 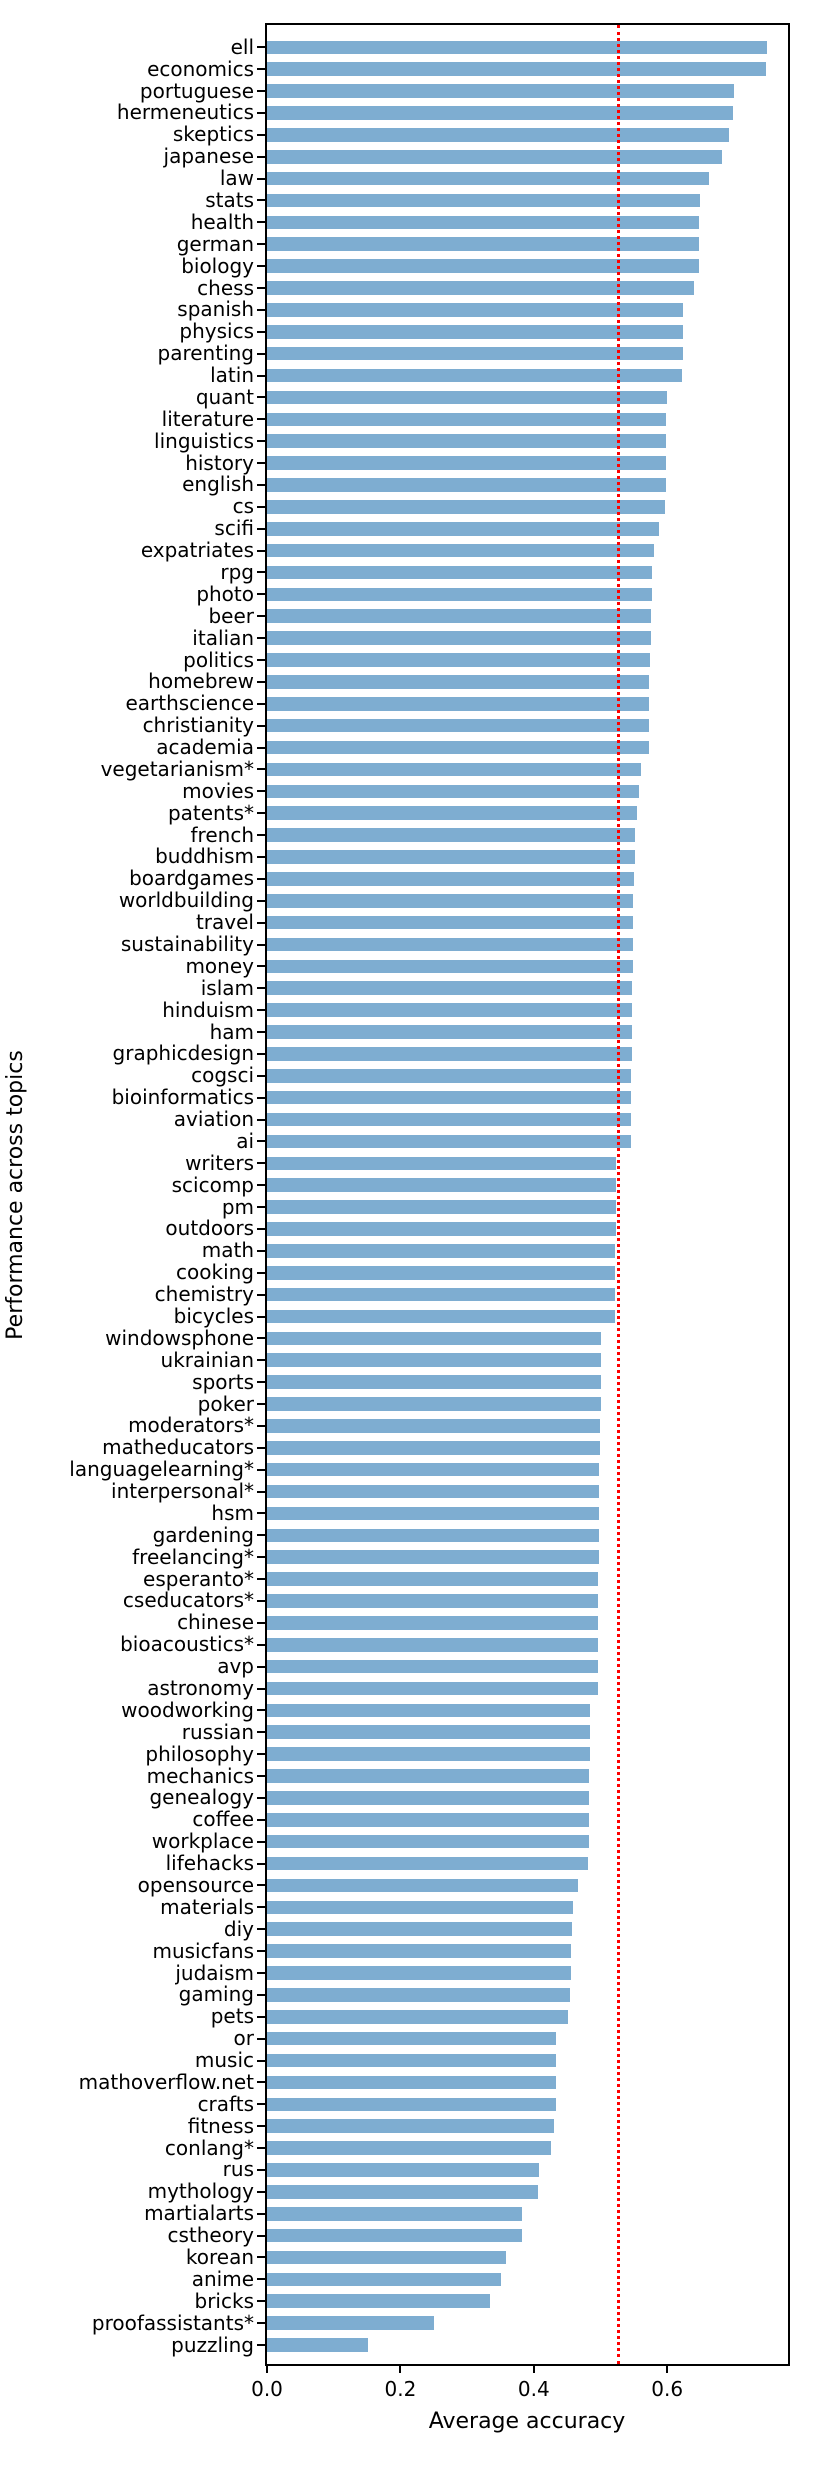 I want to click on bar-interpersonal*, so click(x=433, y=1491).